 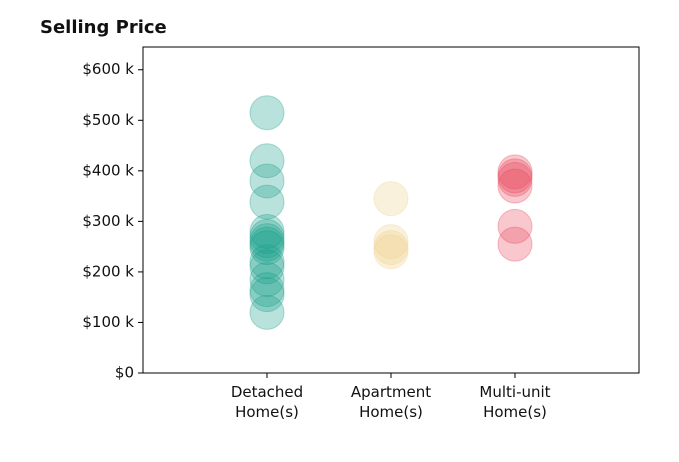 What do you see at coordinates (391, 402) in the screenshot?
I see `x-tick-label: Apartment Home(s)` at bounding box center [391, 402].